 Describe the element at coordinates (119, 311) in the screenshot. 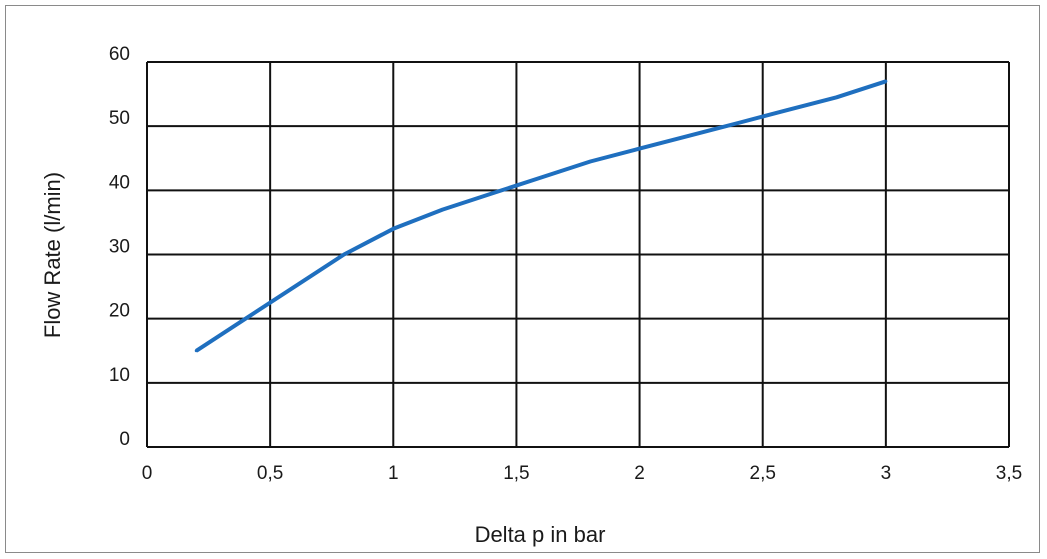

I see `y-tick-label: 20` at that location.